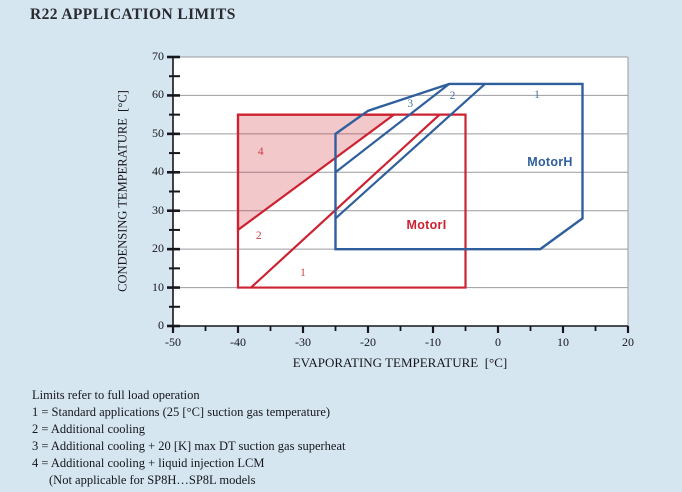 This screenshot has height=492, width=682. What do you see at coordinates (426, 224) in the screenshot?
I see `motor-label-motori: MotorI` at bounding box center [426, 224].